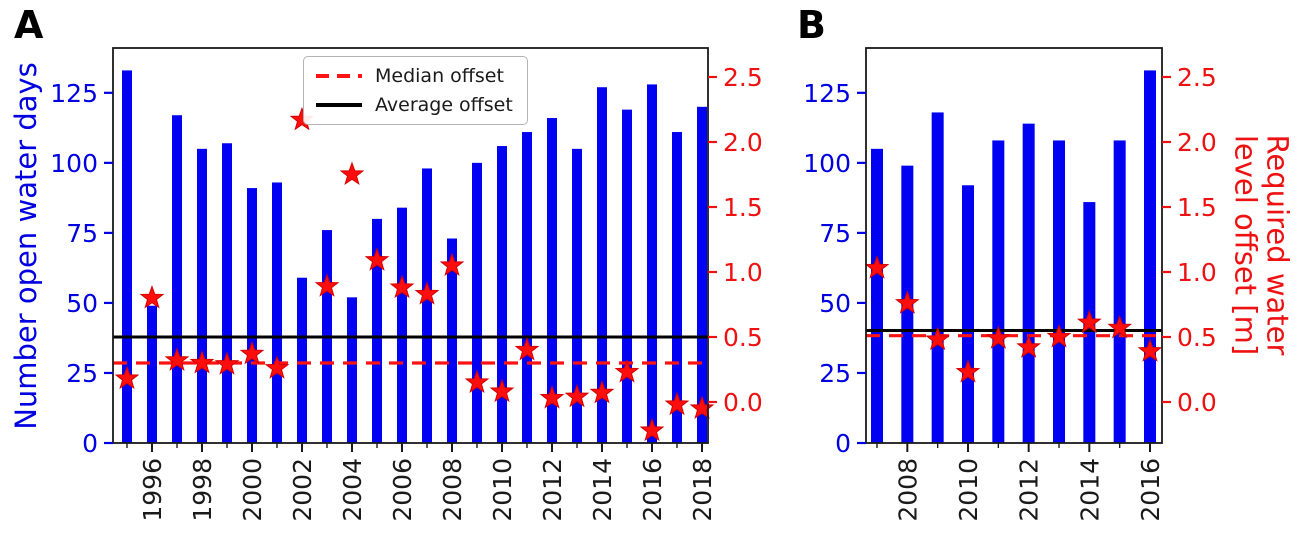  Describe the element at coordinates (202, 295) in the screenshot. I see `bar-1998` at that location.